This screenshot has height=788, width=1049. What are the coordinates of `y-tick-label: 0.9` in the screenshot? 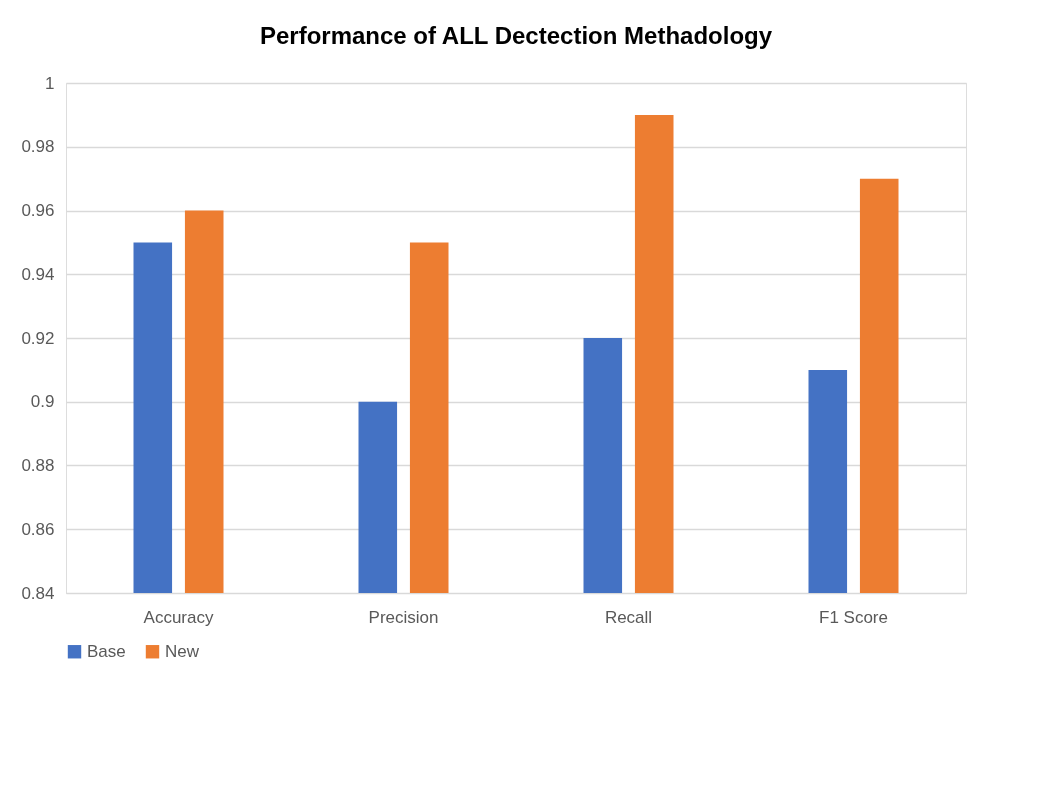 It's located at (42, 402).